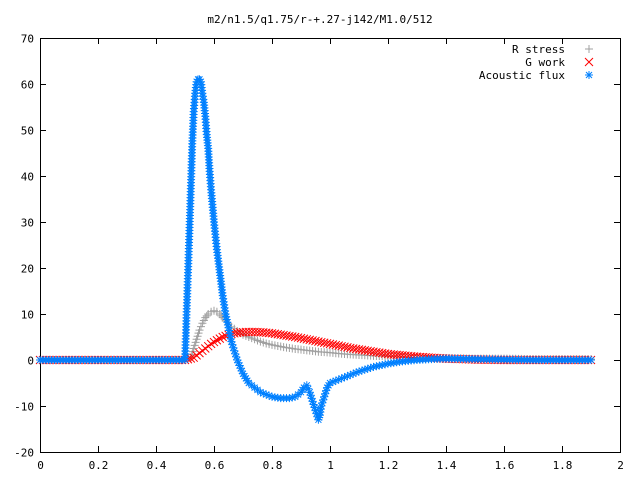 Image resolution: width=640 pixels, height=480 pixels. What do you see at coordinates (563, 465) in the screenshot?
I see `x-tick-label-9: 1.8` at bounding box center [563, 465].